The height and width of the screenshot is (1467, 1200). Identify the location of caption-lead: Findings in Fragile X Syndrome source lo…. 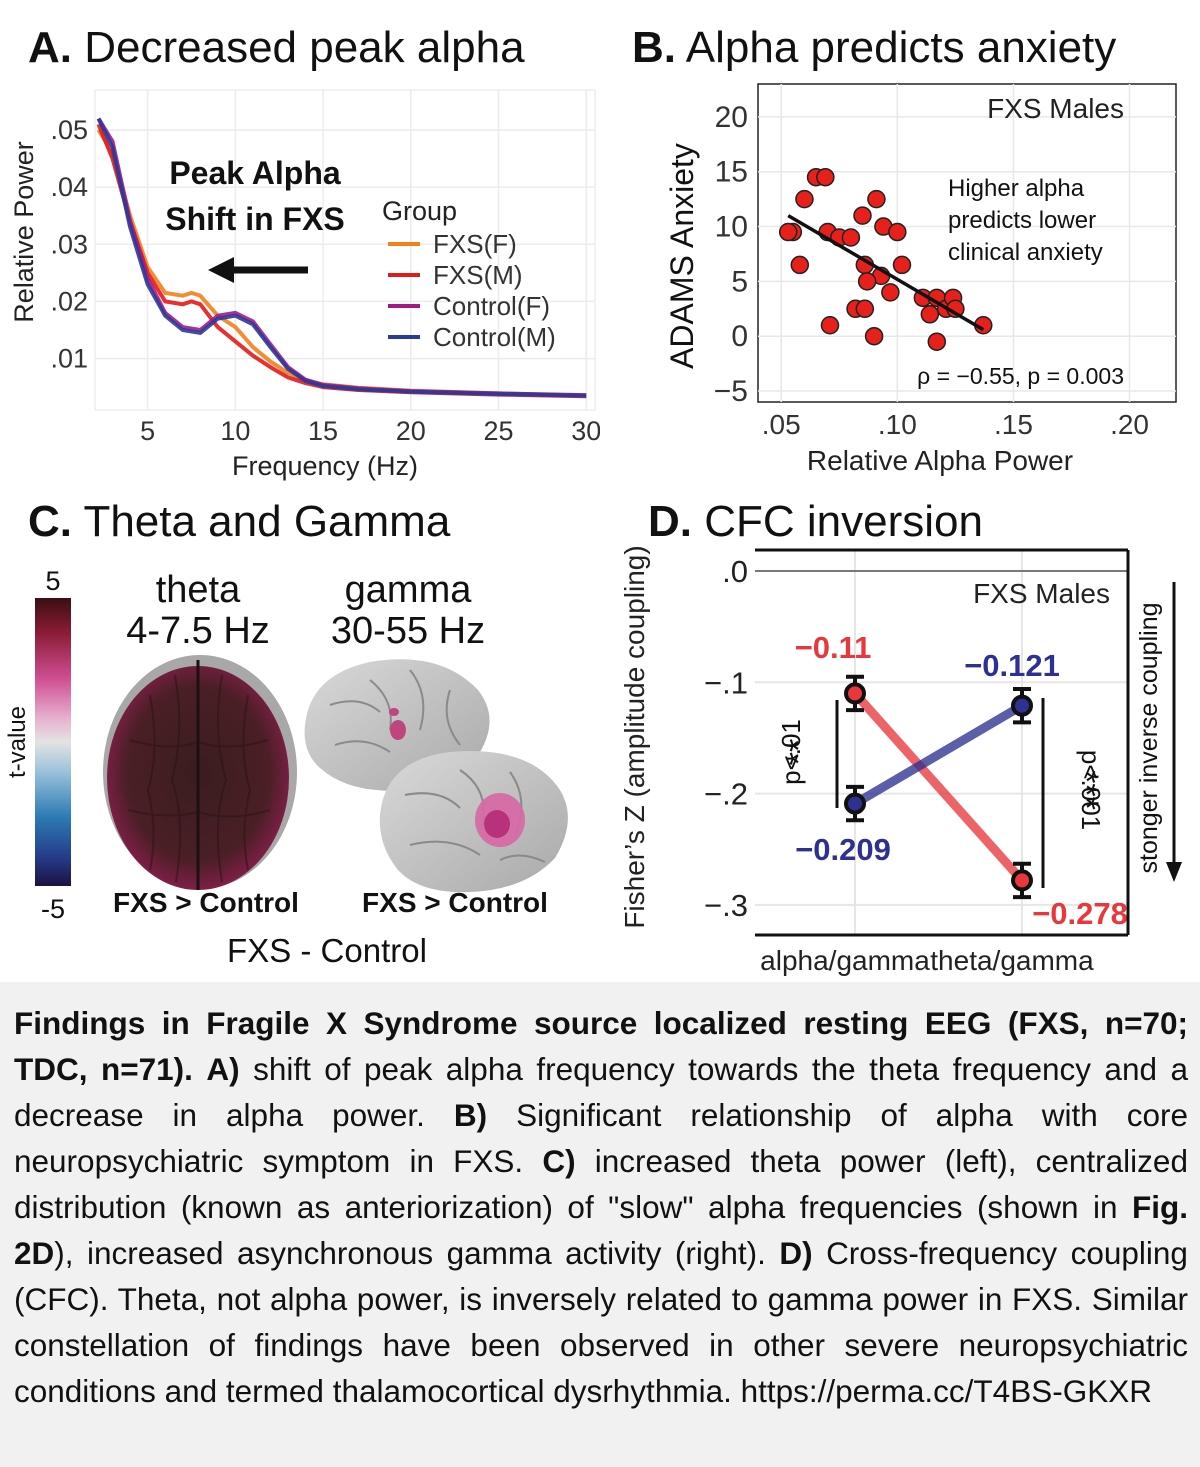
(601, 1046).